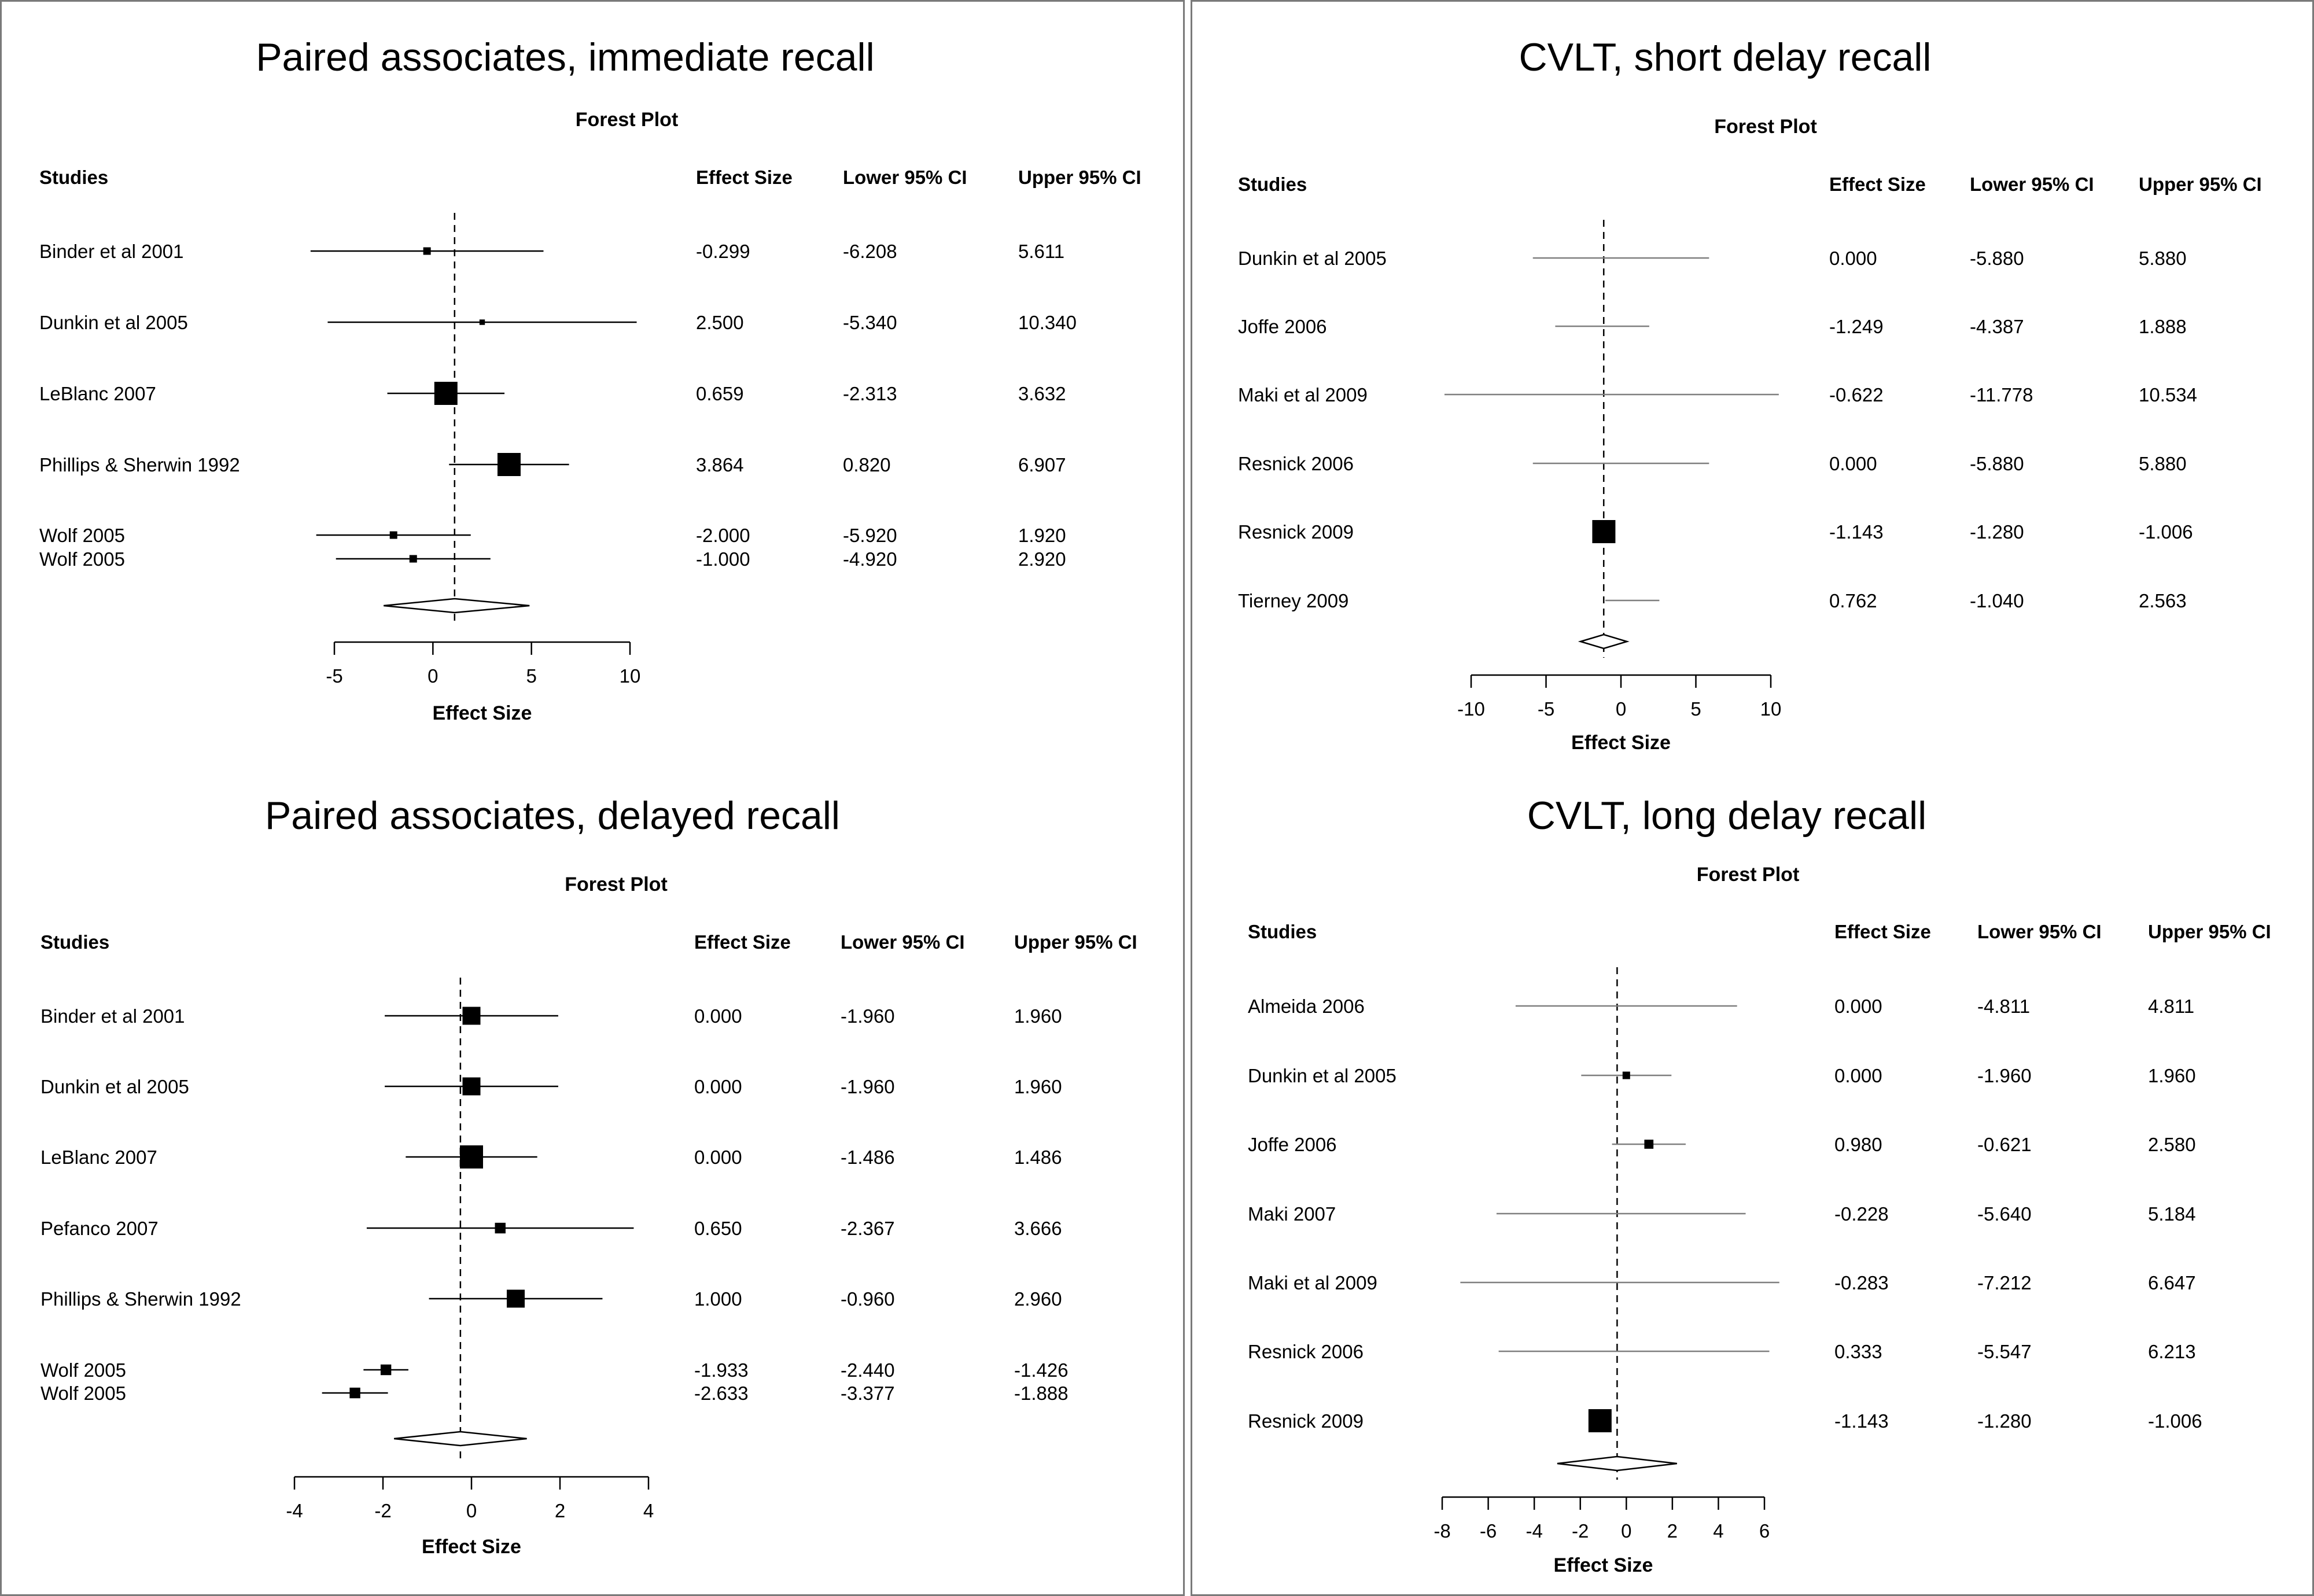  What do you see at coordinates (1764, 1531) in the screenshot?
I see `x-tick-label: 6` at bounding box center [1764, 1531].